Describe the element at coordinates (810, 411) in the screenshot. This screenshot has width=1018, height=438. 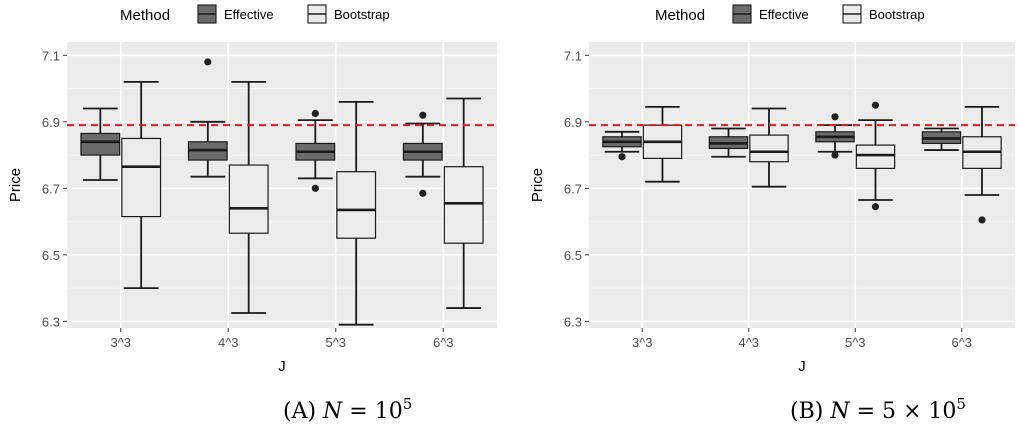
I see `caption-prefix: (B)` at that location.